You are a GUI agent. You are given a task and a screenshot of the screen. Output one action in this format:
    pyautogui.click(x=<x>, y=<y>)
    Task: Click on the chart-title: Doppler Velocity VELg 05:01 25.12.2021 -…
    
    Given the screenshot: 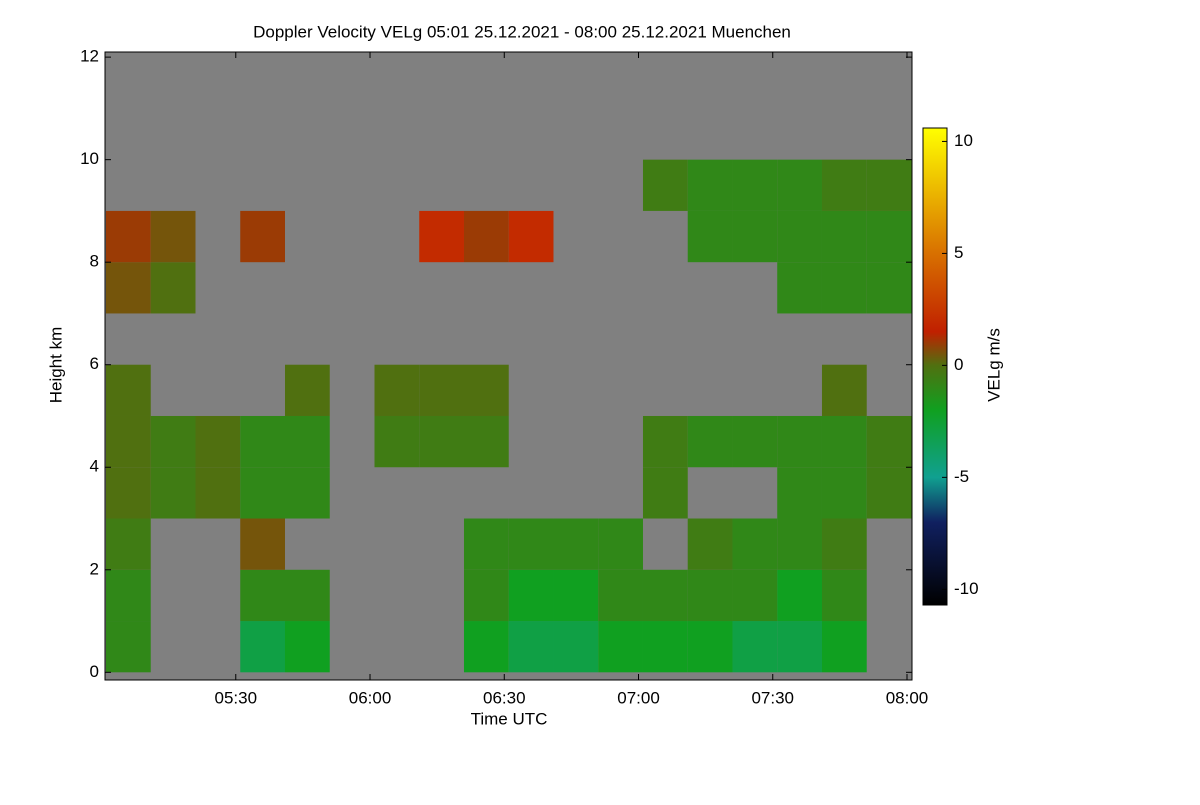 What is the action you would take?
    pyautogui.click(x=522, y=31)
    